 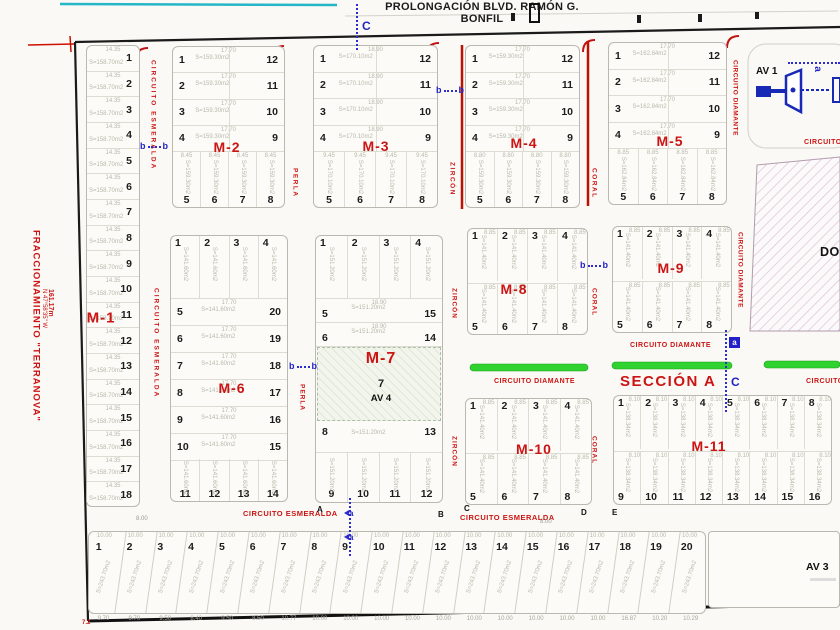 What do you see at coordinates (362, 267) in the screenshot?
I see `lot-cell: 2 S=151.20m2` at bounding box center [362, 267].